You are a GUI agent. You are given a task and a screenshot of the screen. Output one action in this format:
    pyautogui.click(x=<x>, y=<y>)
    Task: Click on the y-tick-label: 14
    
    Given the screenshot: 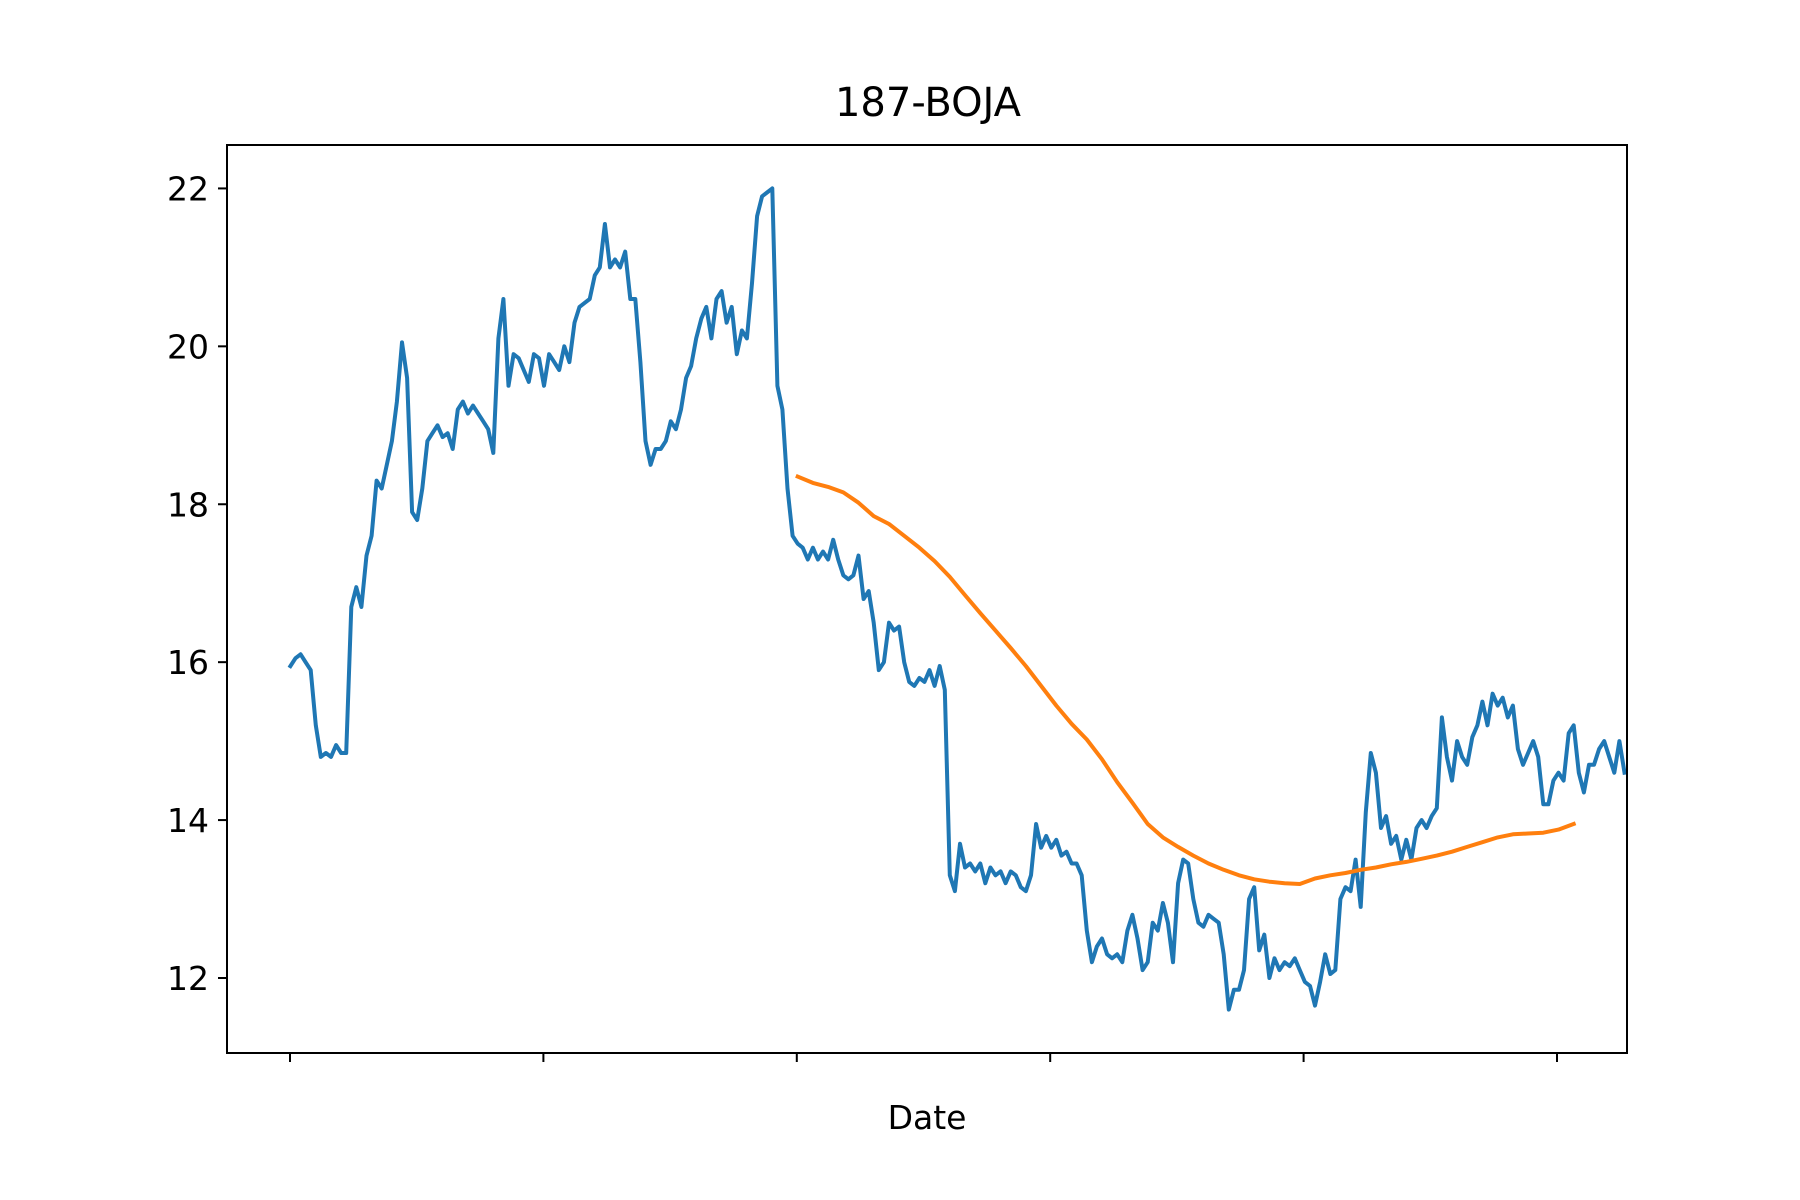 What is the action you would take?
    pyautogui.click(x=188, y=820)
    